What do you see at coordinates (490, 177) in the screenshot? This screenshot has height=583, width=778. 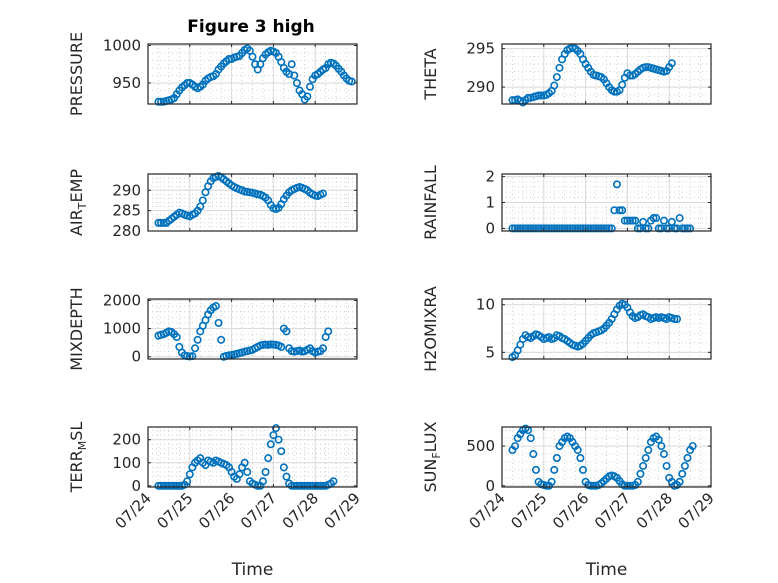 I see `ytick-label: 2` at bounding box center [490, 177].